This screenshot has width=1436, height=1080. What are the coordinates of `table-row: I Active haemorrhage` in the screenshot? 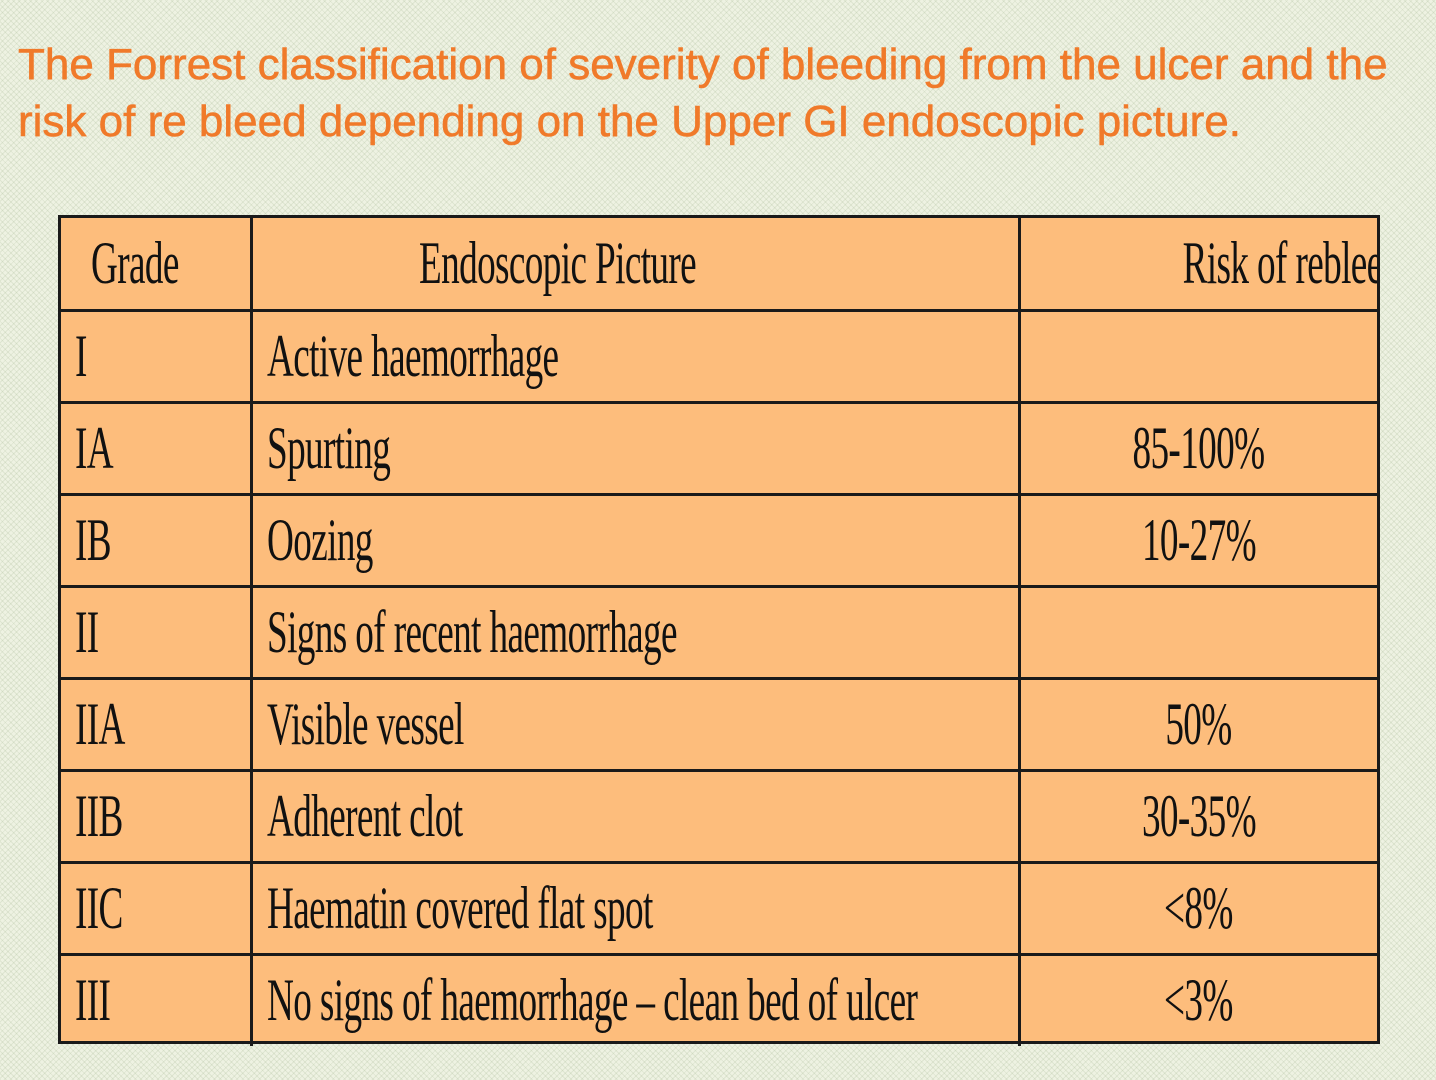 It's located at (719, 356).